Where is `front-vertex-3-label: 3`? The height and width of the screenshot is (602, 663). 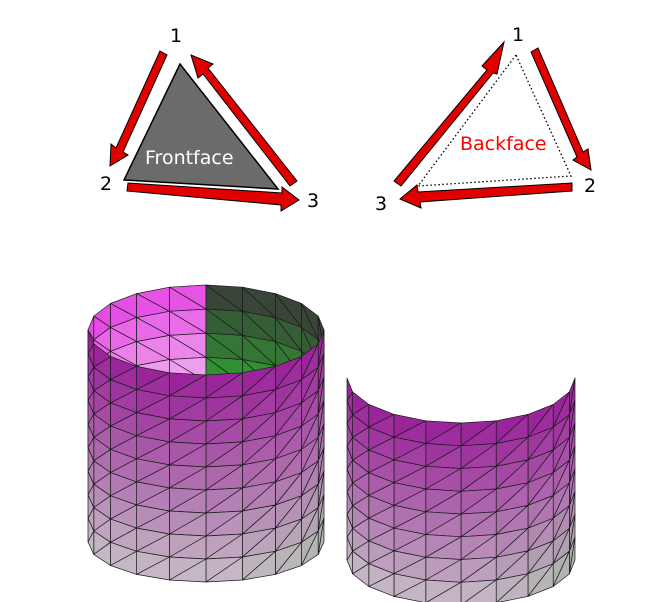 front-vertex-3-label: 3 is located at coordinates (313, 201).